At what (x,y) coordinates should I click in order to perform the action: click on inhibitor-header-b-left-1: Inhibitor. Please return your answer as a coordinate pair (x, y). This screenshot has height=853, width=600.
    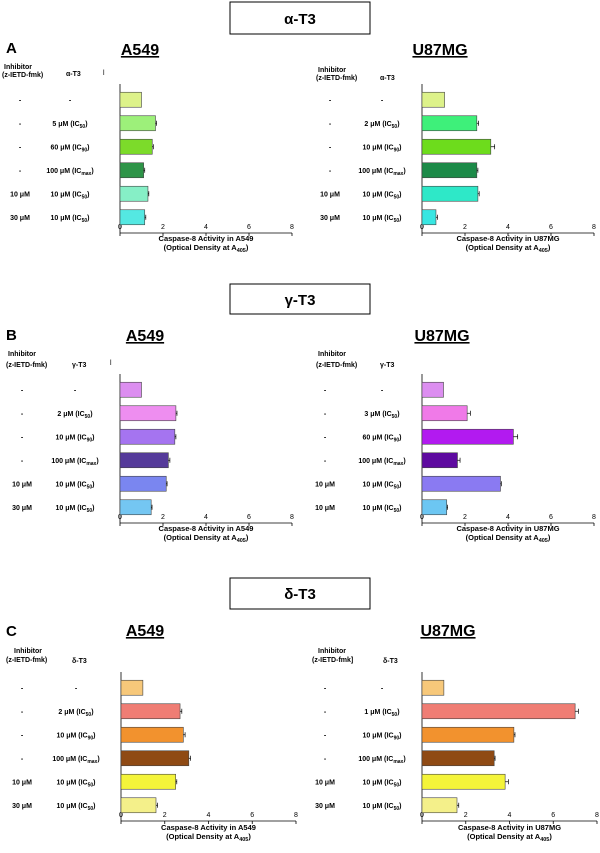
    Looking at the image, I should click on (22, 354).